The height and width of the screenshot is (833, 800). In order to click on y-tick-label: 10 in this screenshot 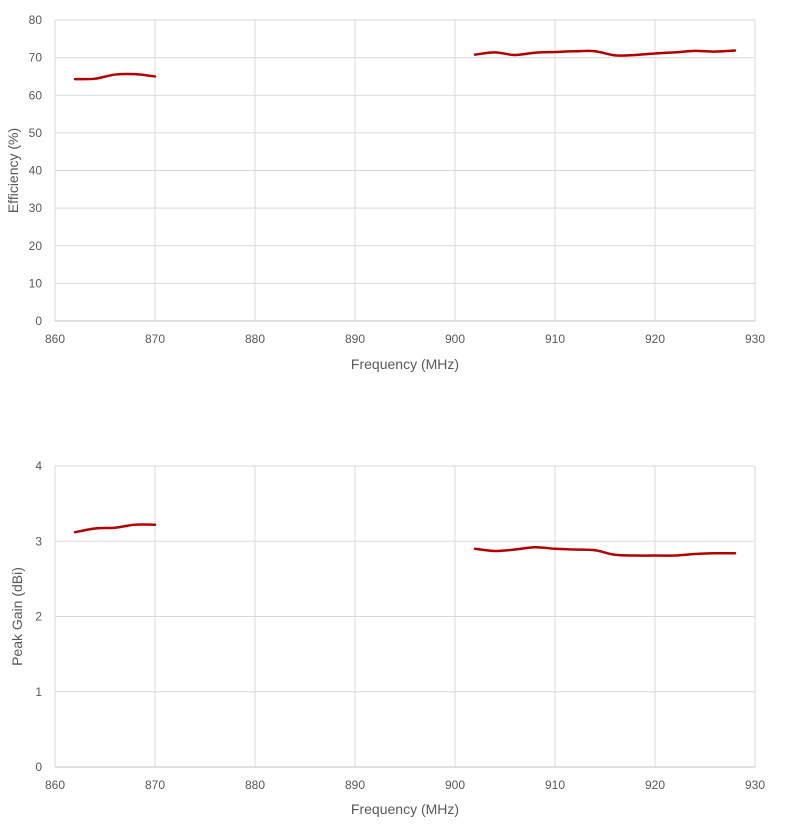, I will do `click(36, 283)`.